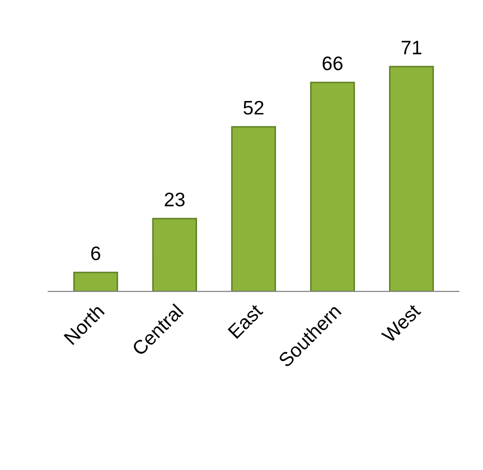  I want to click on data-label: 23, so click(174, 199).